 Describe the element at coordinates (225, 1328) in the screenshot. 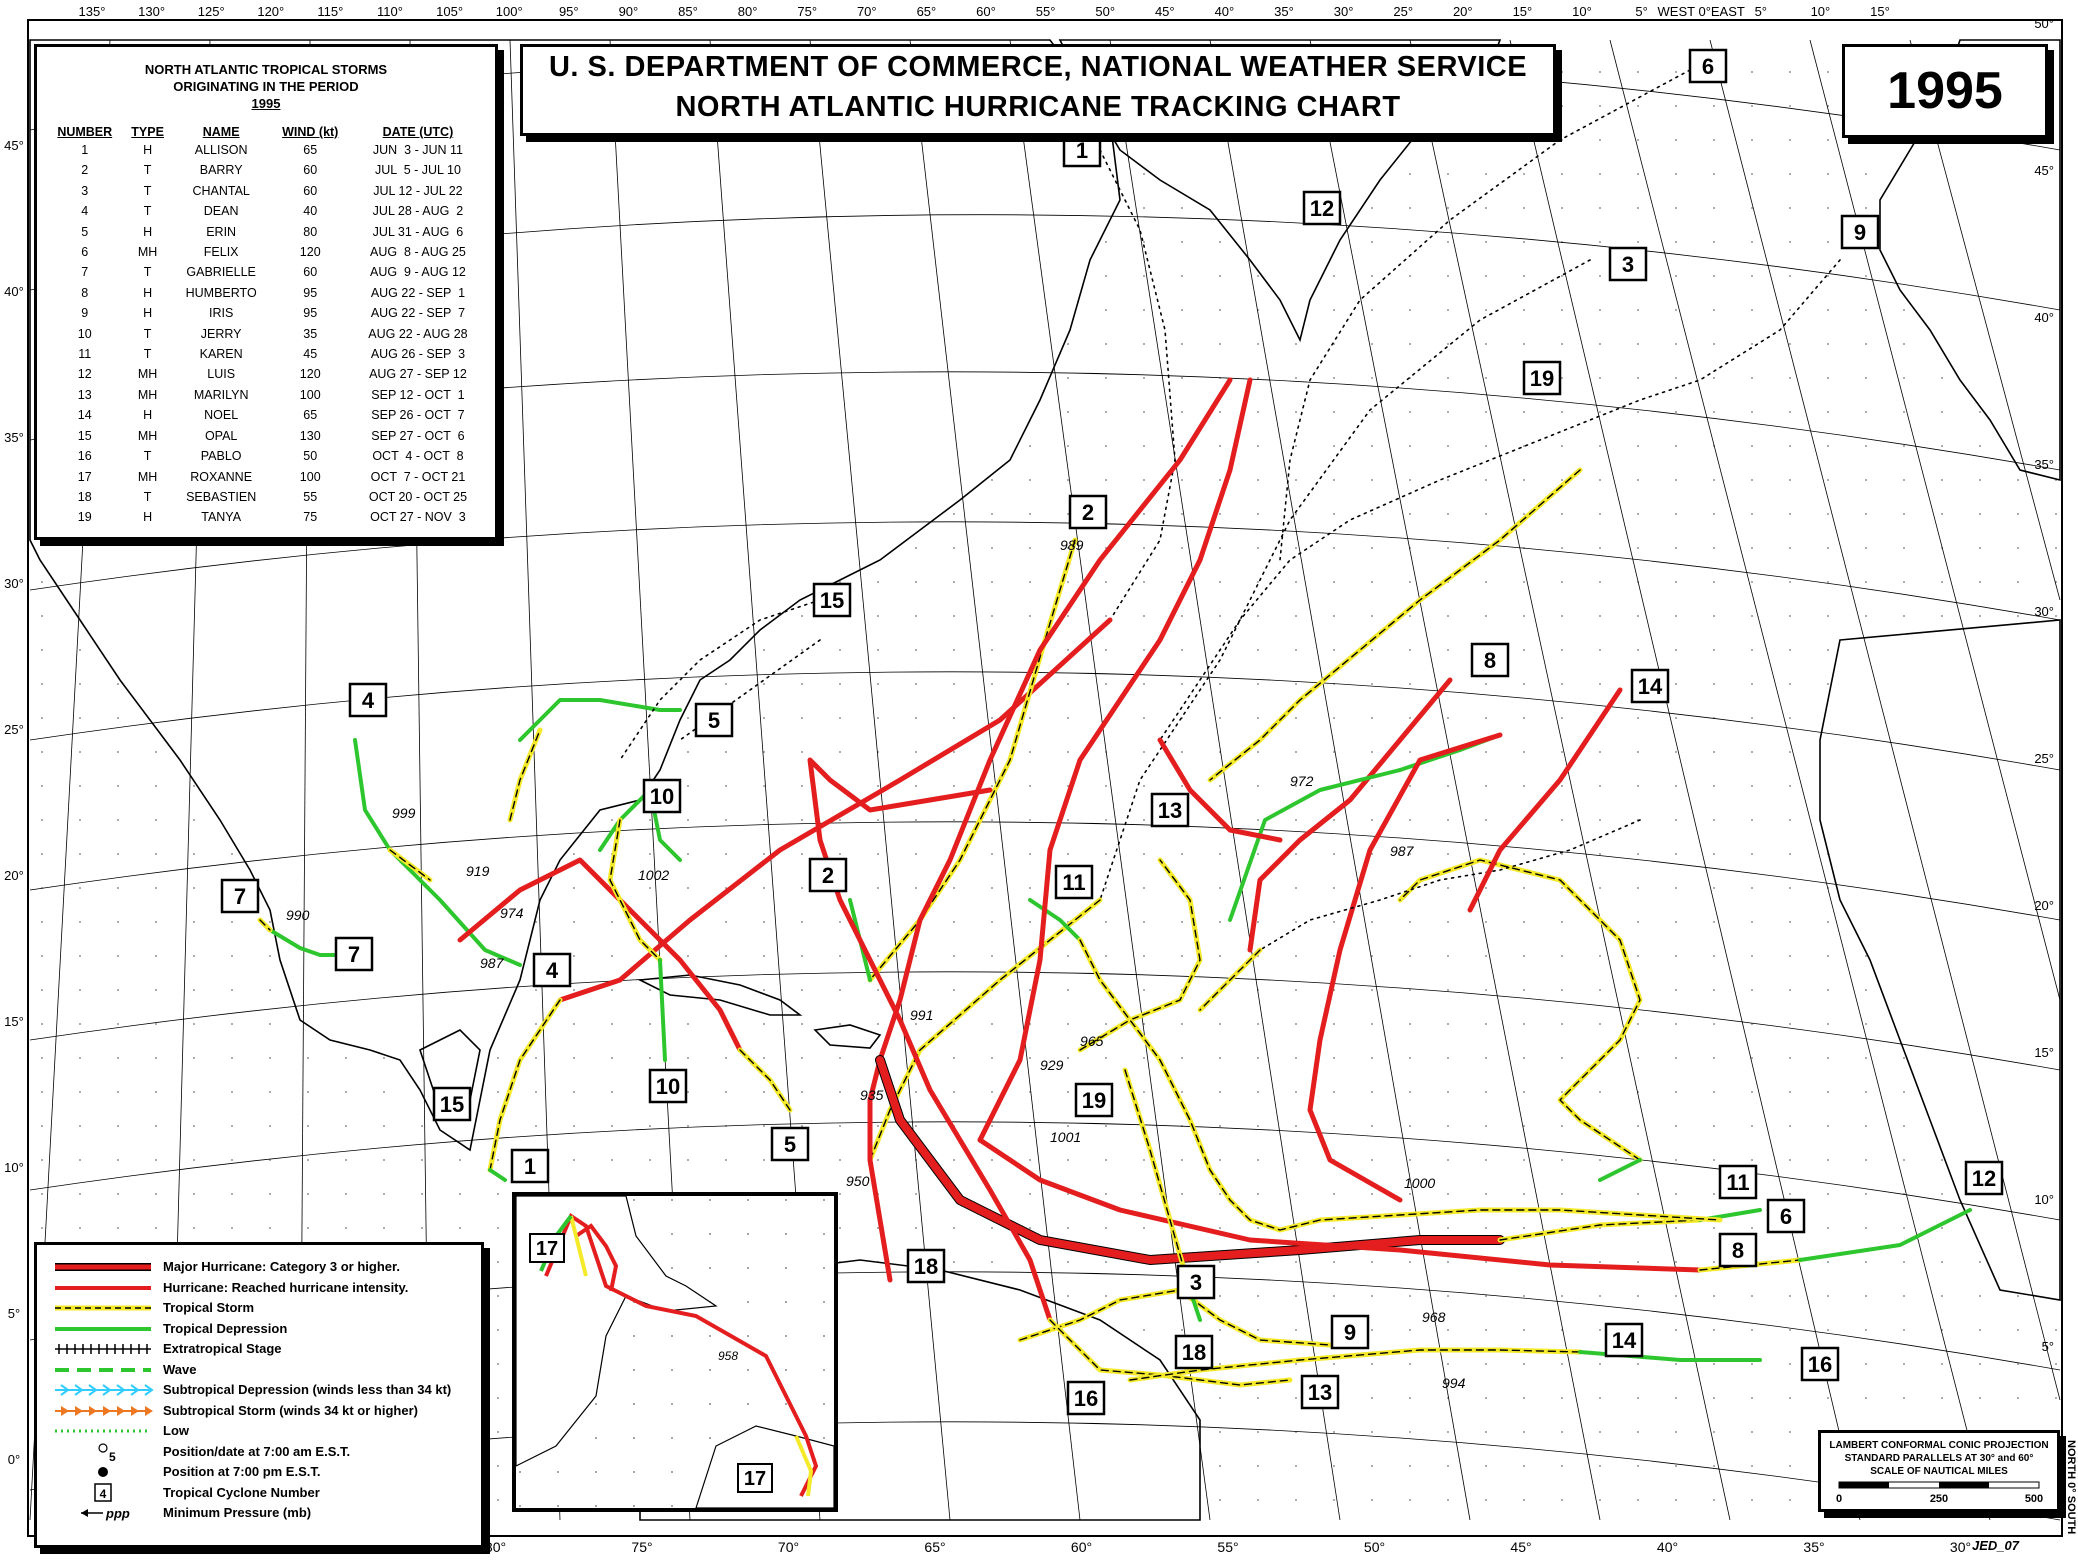

I see `legend-label: Tropical Depression` at that location.